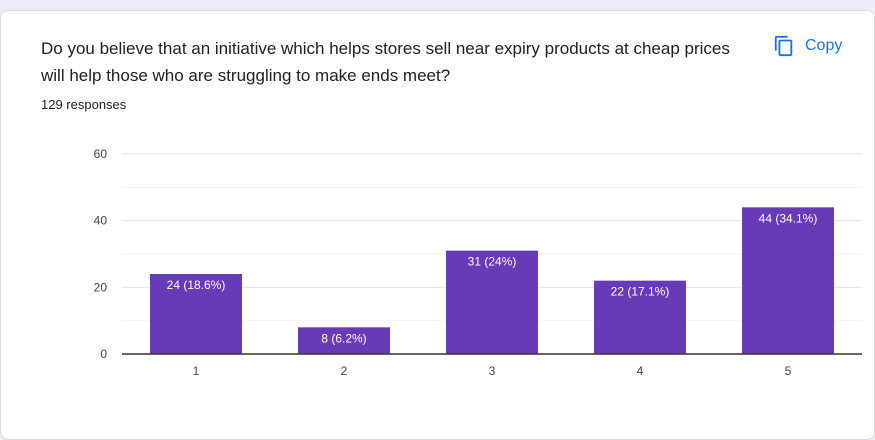  Describe the element at coordinates (824, 45) in the screenshot. I see `copy-button-label: Copy` at that location.